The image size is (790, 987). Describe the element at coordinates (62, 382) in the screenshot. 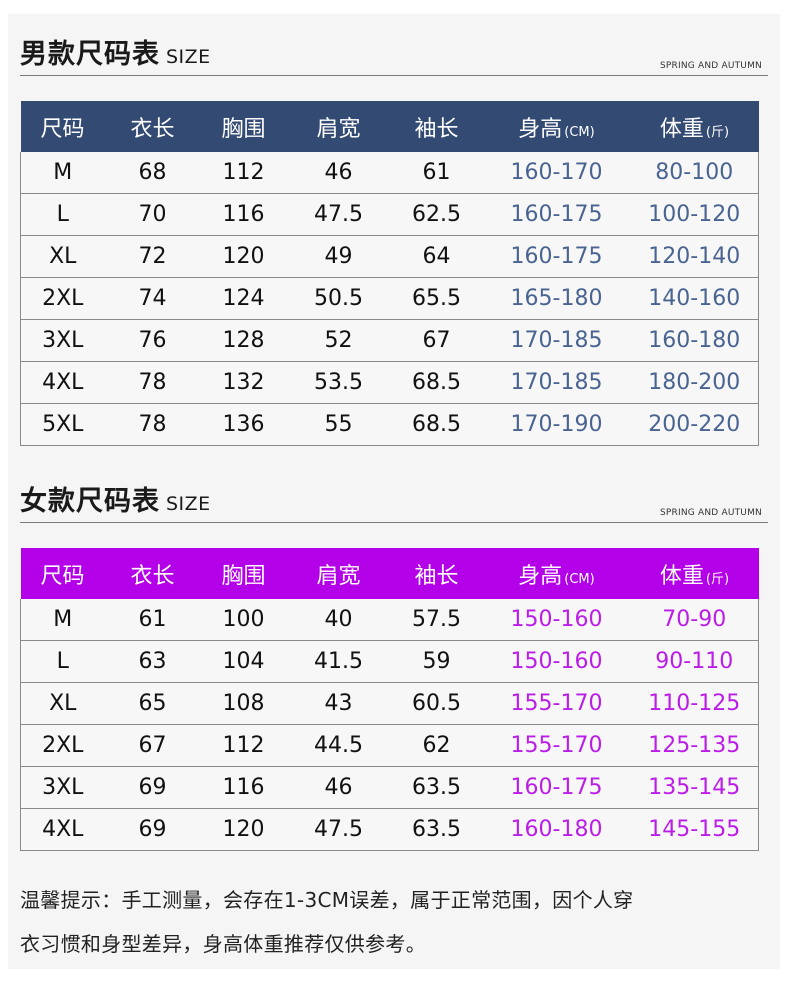

I see `men-table-cell: 4XL` at that location.